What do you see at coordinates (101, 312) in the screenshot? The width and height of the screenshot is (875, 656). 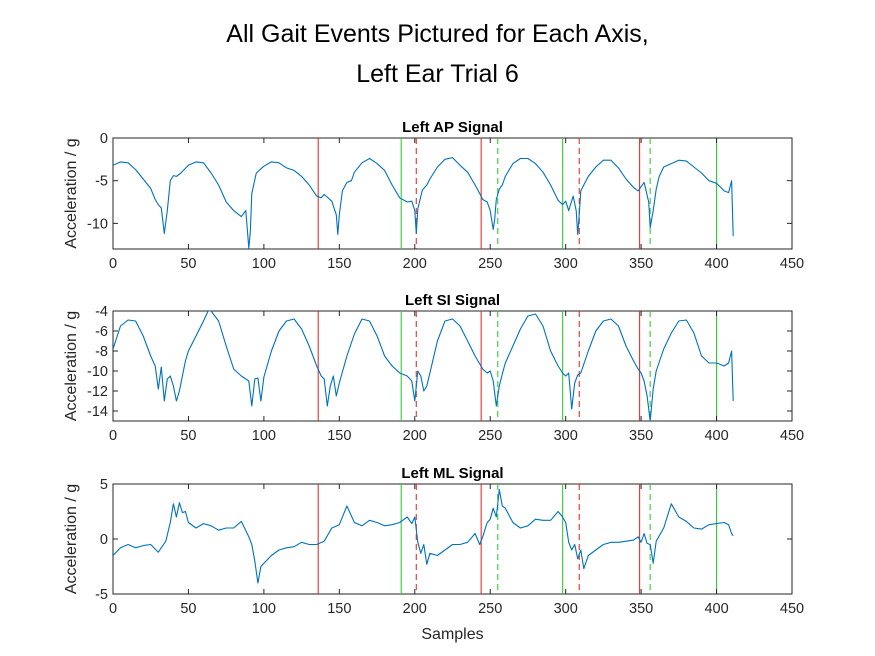 I see `y-tick-label: -4` at bounding box center [101, 312].